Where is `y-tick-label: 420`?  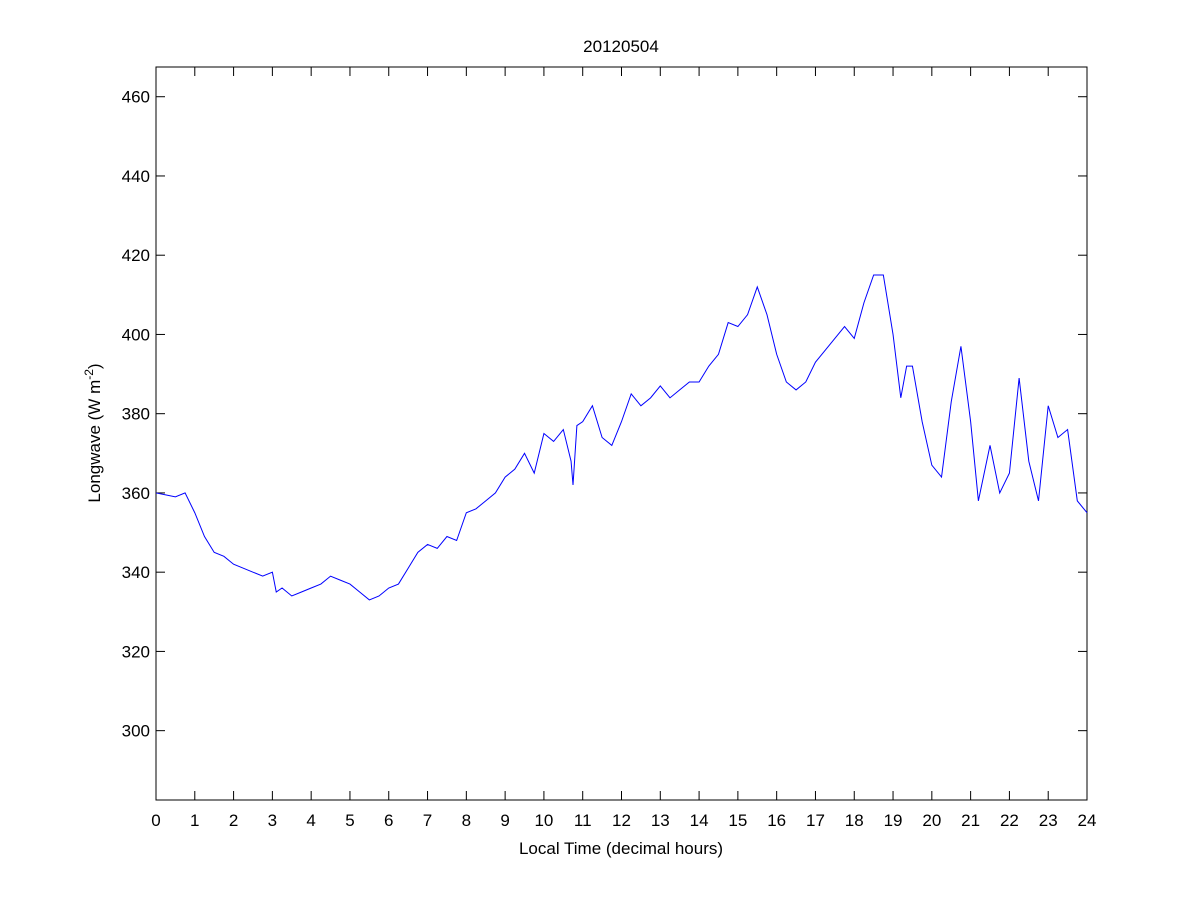 y-tick-label: 420 is located at coordinates (136, 255).